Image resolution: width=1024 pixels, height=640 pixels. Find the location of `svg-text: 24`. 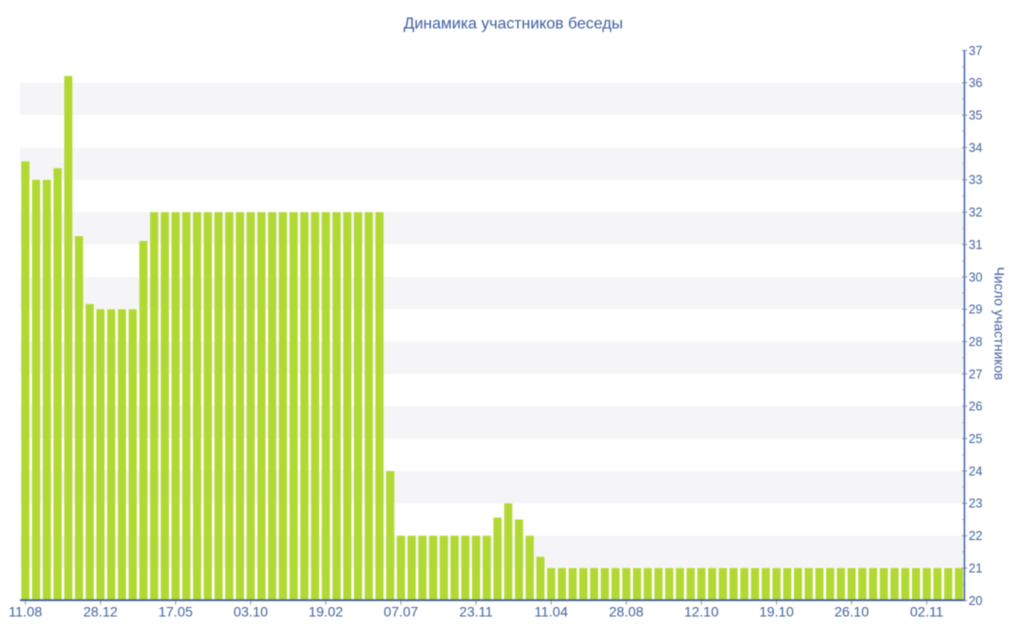

svg-text: 24 is located at coordinates (976, 471).